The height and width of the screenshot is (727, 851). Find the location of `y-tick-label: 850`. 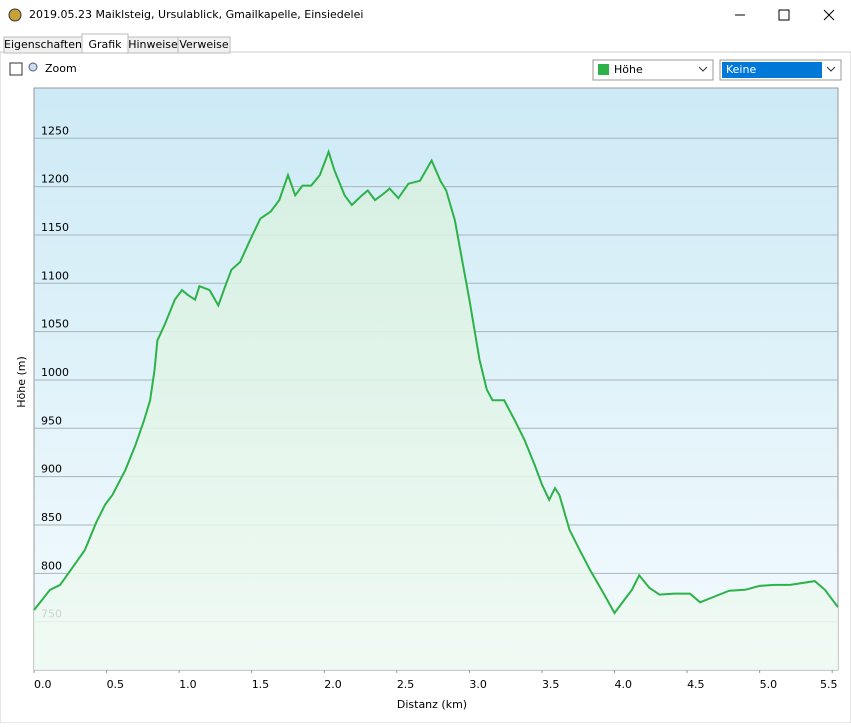

y-tick-label: 850 is located at coordinates (51, 517).